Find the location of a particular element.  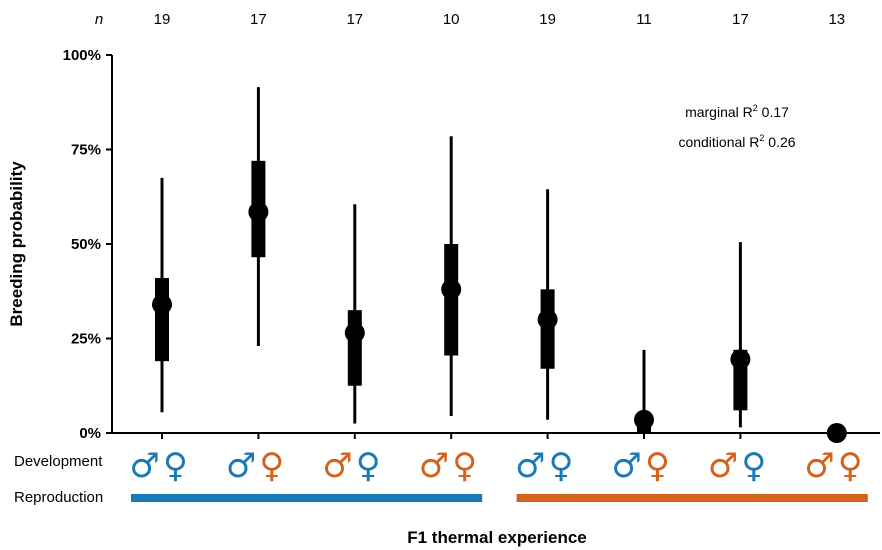

n-value: 10 is located at coordinates (451, 19).